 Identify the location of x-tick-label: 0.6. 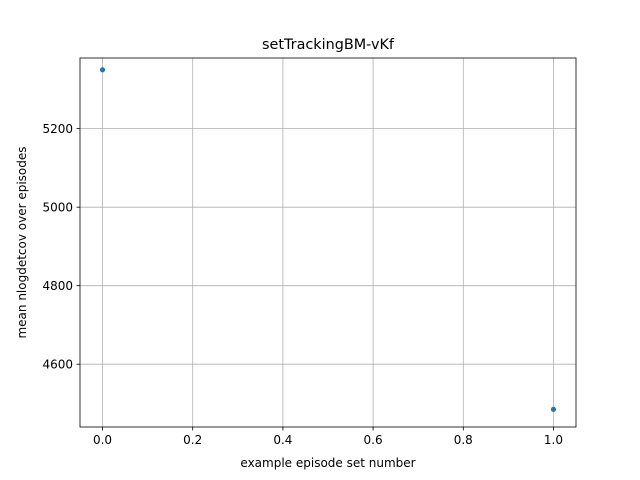
(373, 440).